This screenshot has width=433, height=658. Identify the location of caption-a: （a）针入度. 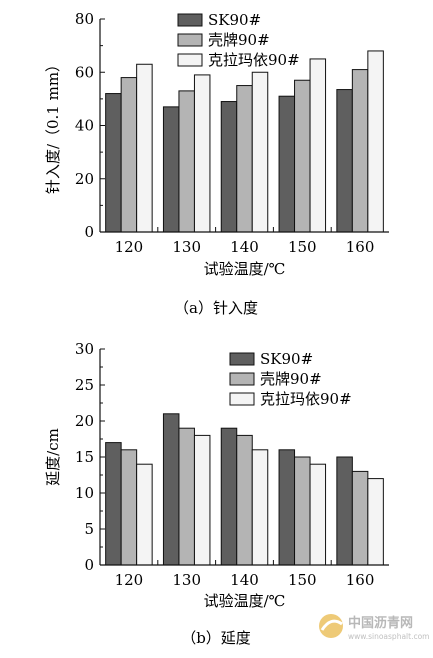
(216, 308).